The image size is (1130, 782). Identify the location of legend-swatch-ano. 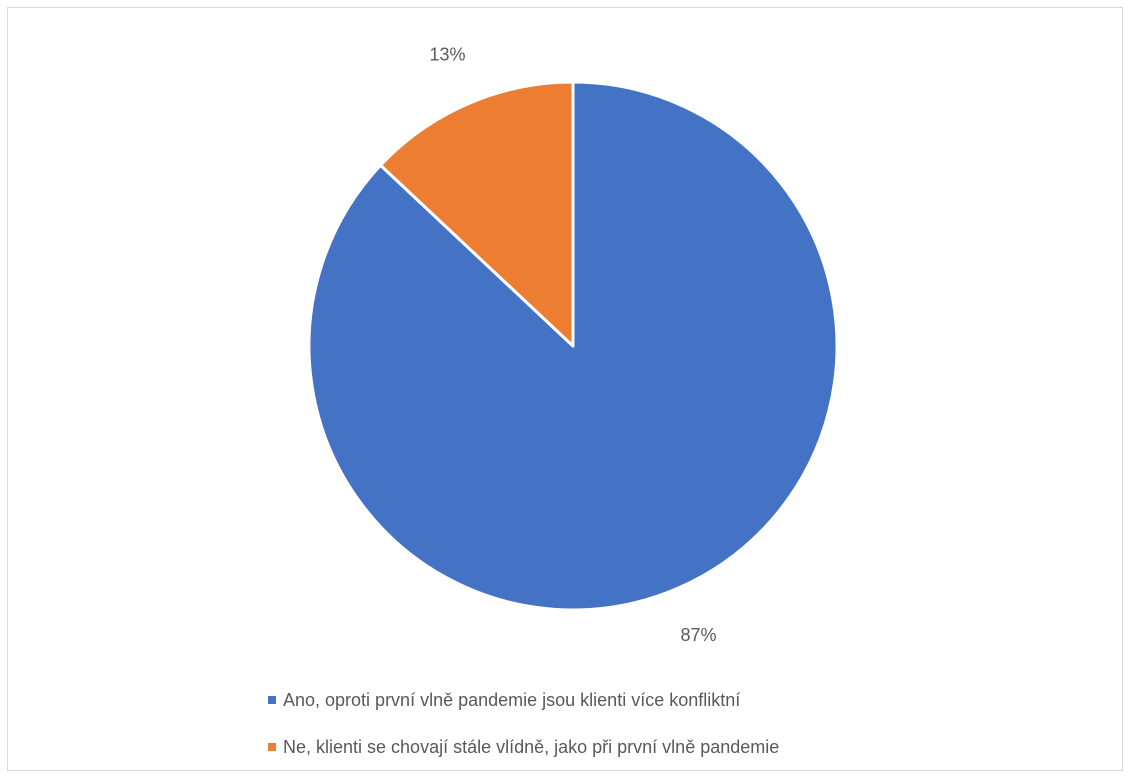
(272, 700).